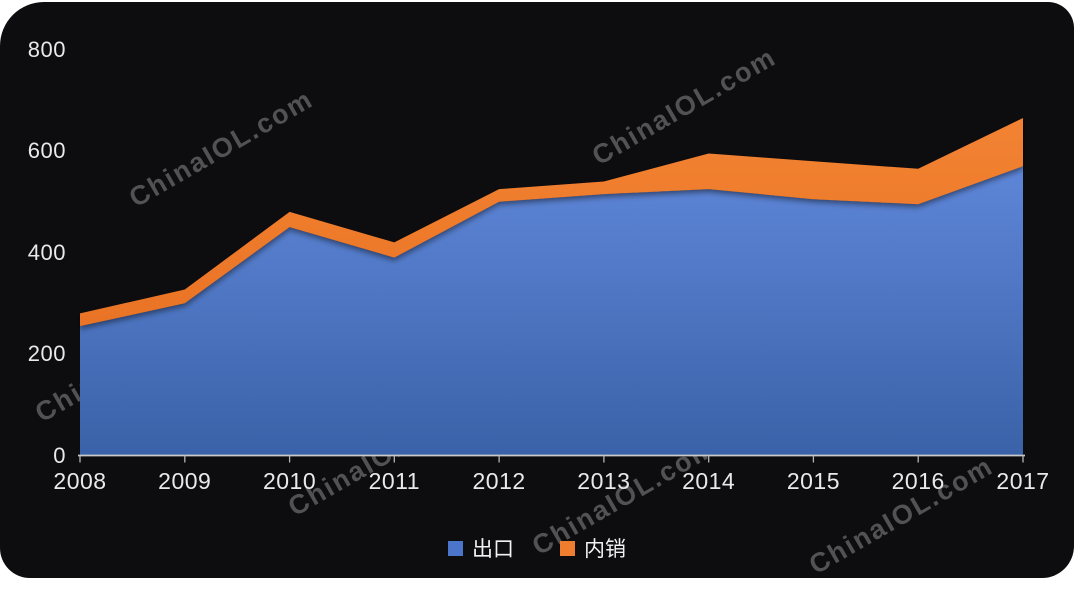 The image size is (1080, 592). Describe the element at coordinates (80, 481) in the screenshot. I see `x-axis-tick-label: 2008` at that location.